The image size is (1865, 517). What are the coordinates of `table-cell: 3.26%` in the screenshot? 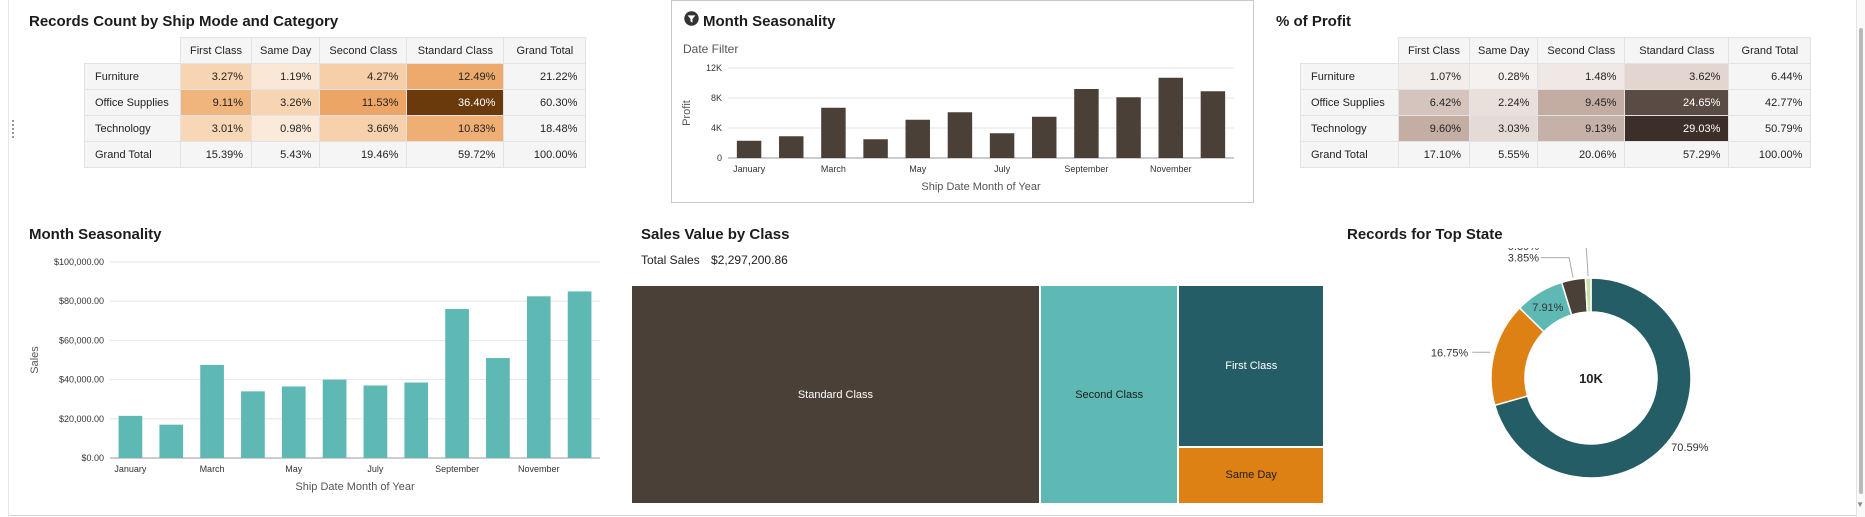 It's located at (285, 102).